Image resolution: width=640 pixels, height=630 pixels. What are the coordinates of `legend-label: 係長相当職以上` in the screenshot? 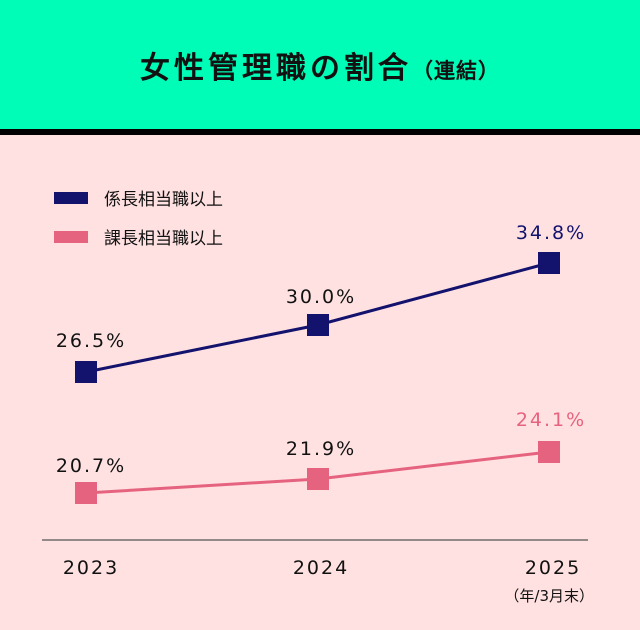 It's located at (163, 200).